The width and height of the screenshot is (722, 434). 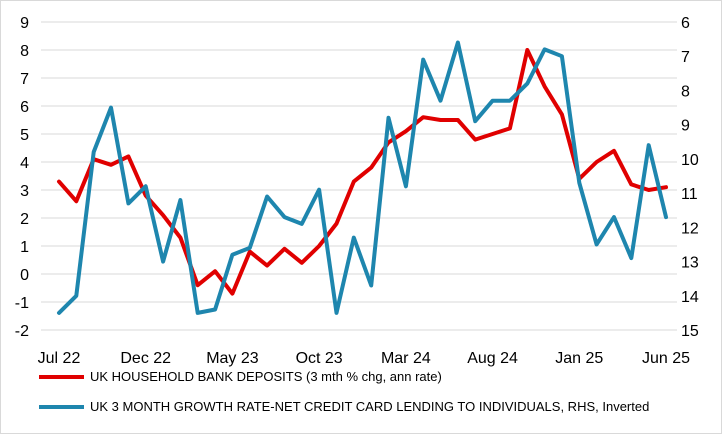 What do you see at coordinates (24, 135) in the screenshot?
I see `left-tick-label: 5` at bounding box center [24, 135].